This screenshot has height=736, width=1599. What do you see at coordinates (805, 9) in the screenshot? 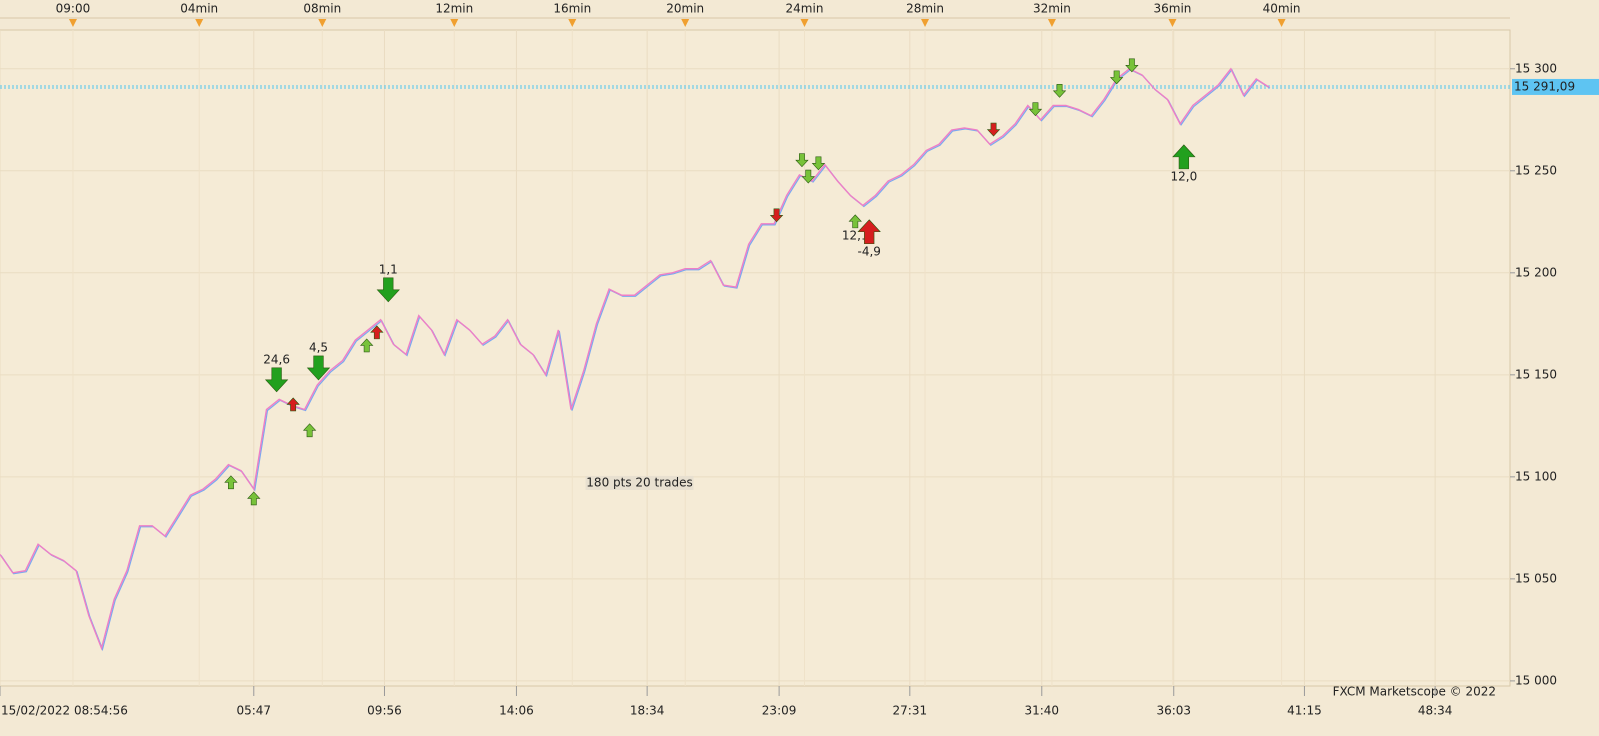
I see `top-tick-label: 24min` at bounding box center [805, 9].